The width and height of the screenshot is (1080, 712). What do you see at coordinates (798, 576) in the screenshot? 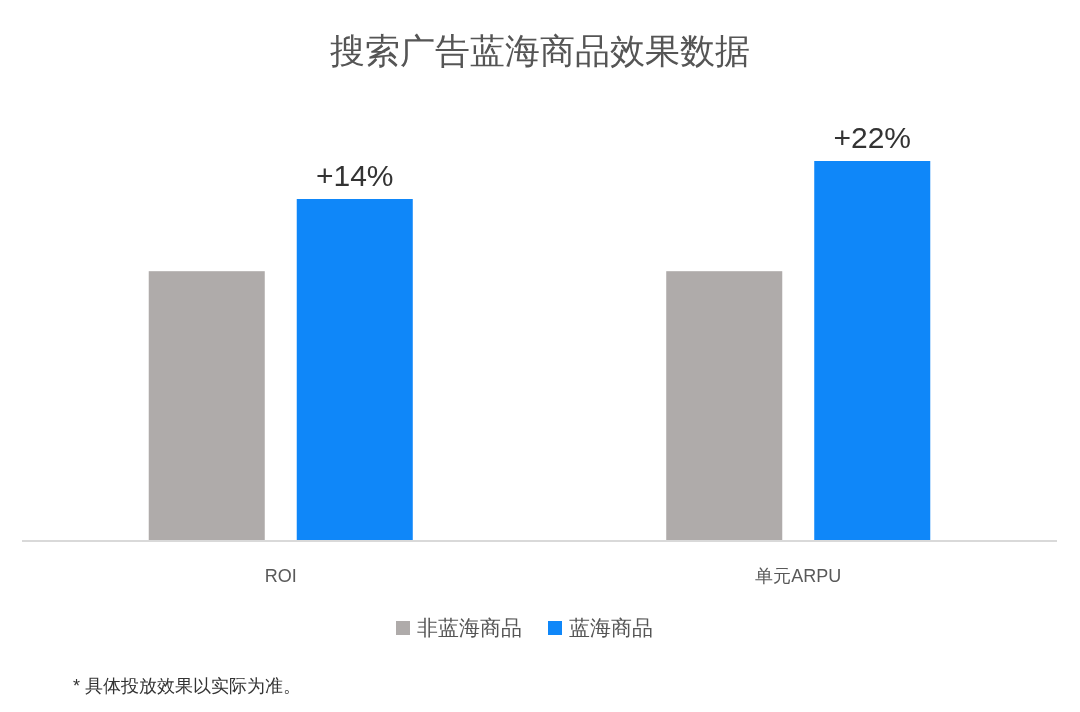
I see `x-tick-label: 单元ARPU` at bounding box center [798, 576].